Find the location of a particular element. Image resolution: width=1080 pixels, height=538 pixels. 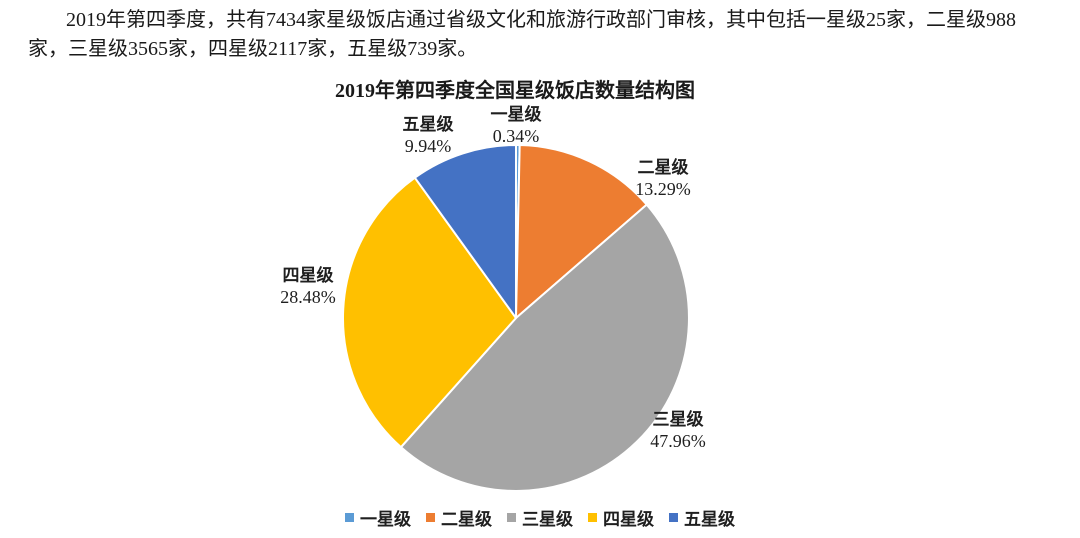

pie-slice-二星级 is located at coordinates (581, 231).